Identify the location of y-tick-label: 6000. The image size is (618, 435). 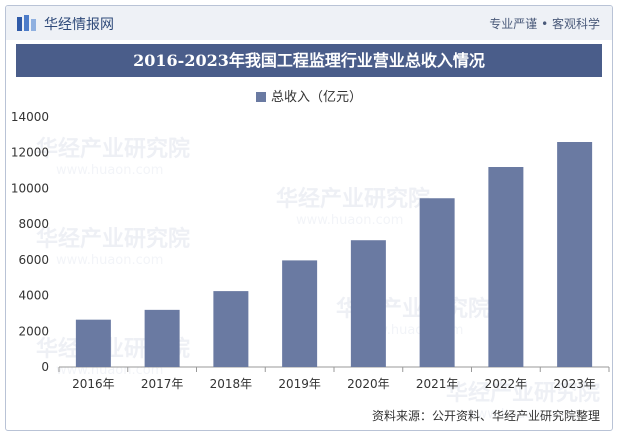
(33, 260).